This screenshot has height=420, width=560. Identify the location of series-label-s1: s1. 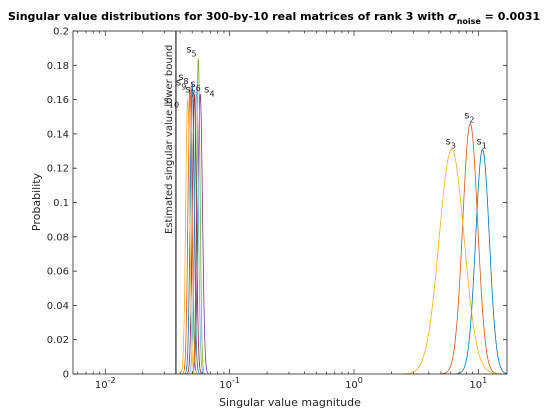
(481, 143).